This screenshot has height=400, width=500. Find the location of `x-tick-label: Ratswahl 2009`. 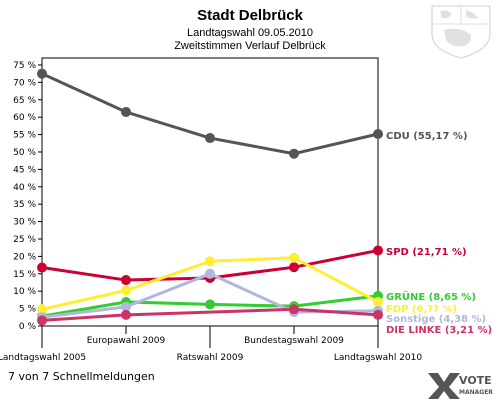

x-tick-label: Ratswahl 2009 is located at coordinates (210, 358).